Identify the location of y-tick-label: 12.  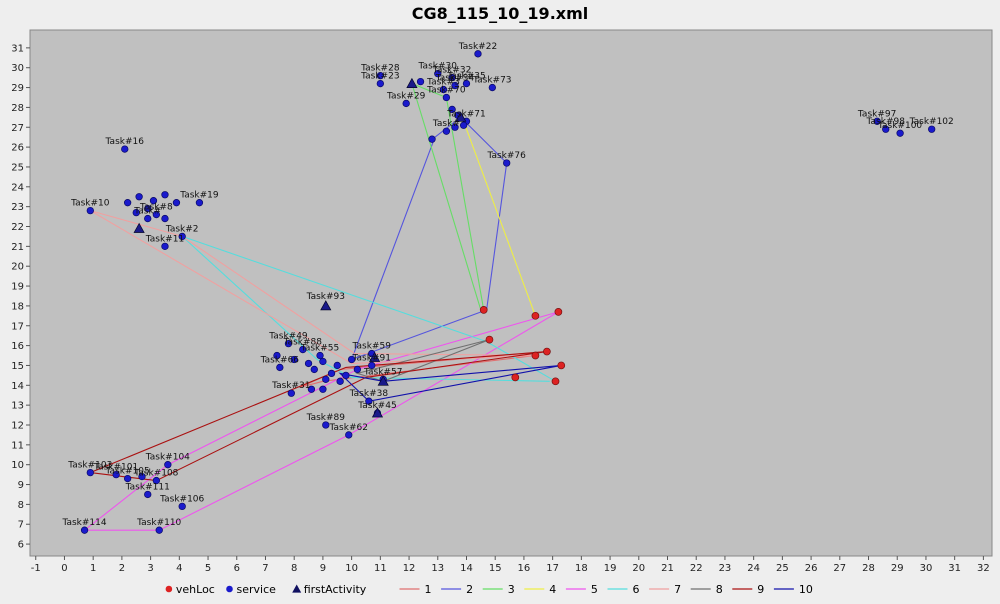
(17, 425).